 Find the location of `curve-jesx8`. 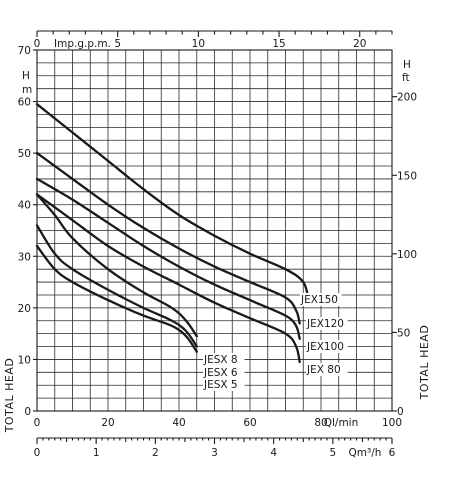

curve-jesx8 is located at coordinates (116, 265).